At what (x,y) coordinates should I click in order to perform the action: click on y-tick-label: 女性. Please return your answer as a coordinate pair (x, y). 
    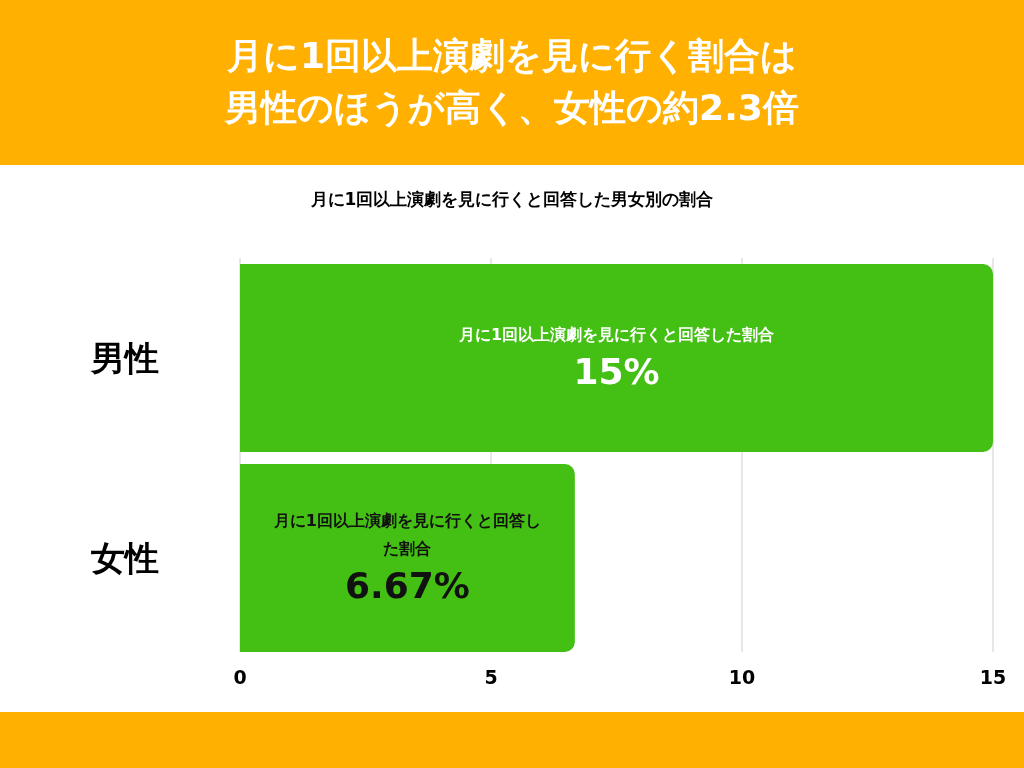
    Looking at the image, I should click on (125, 558).